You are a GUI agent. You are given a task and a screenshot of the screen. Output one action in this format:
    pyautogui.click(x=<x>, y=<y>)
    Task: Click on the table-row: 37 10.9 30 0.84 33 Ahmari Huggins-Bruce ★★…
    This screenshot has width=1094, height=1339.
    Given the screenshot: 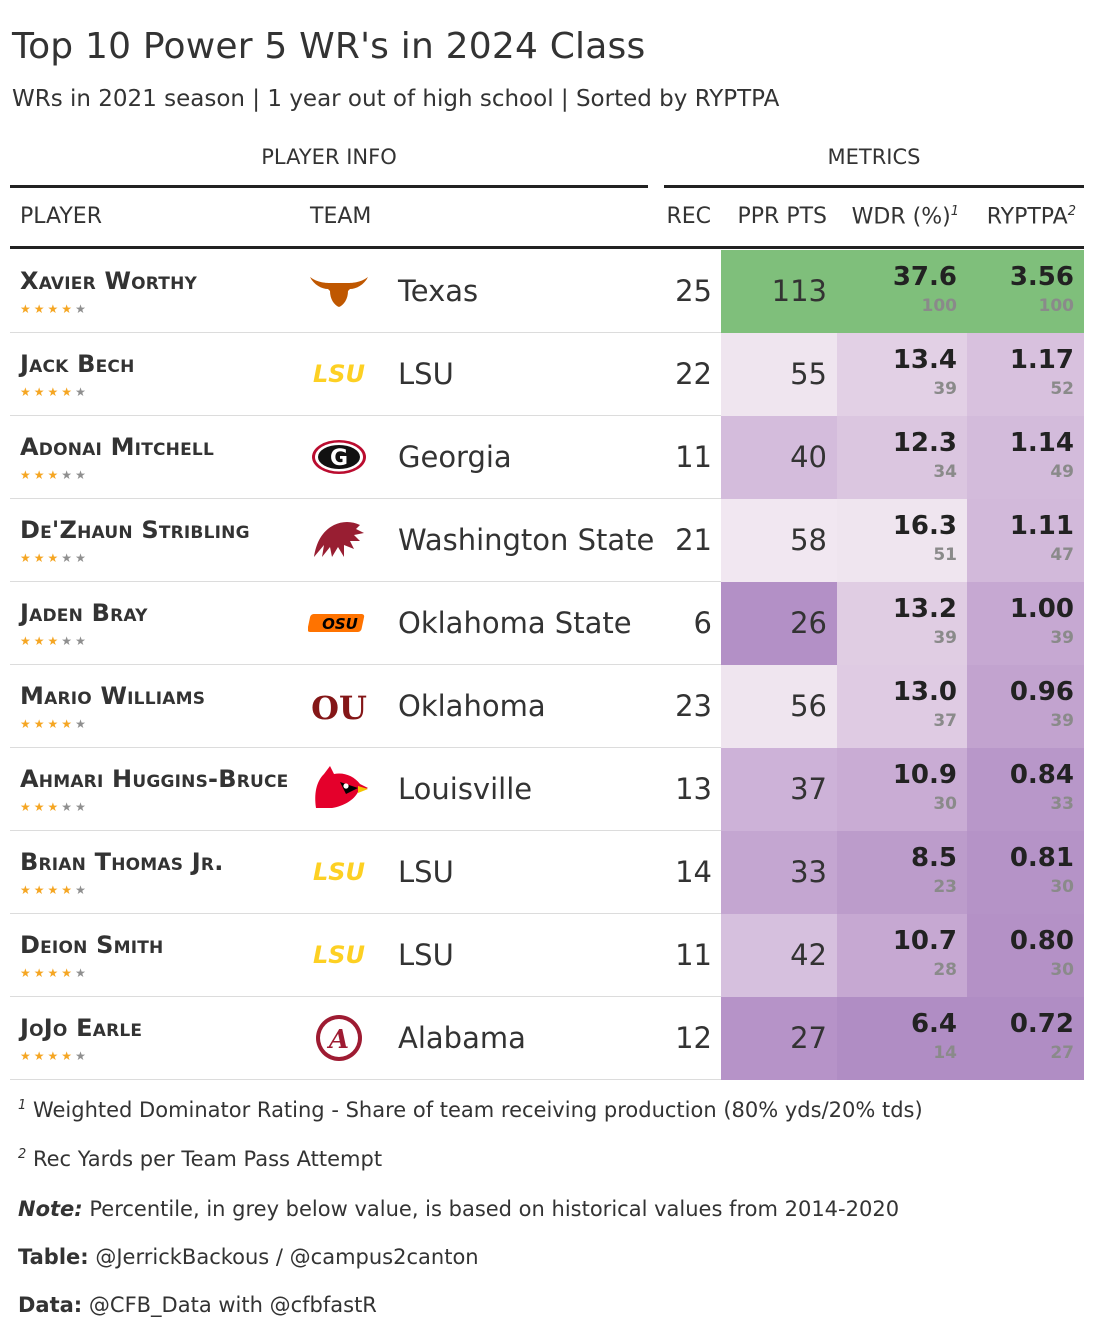 What is the action you would take?
    pyautogui.click(x=547, y=789)
    